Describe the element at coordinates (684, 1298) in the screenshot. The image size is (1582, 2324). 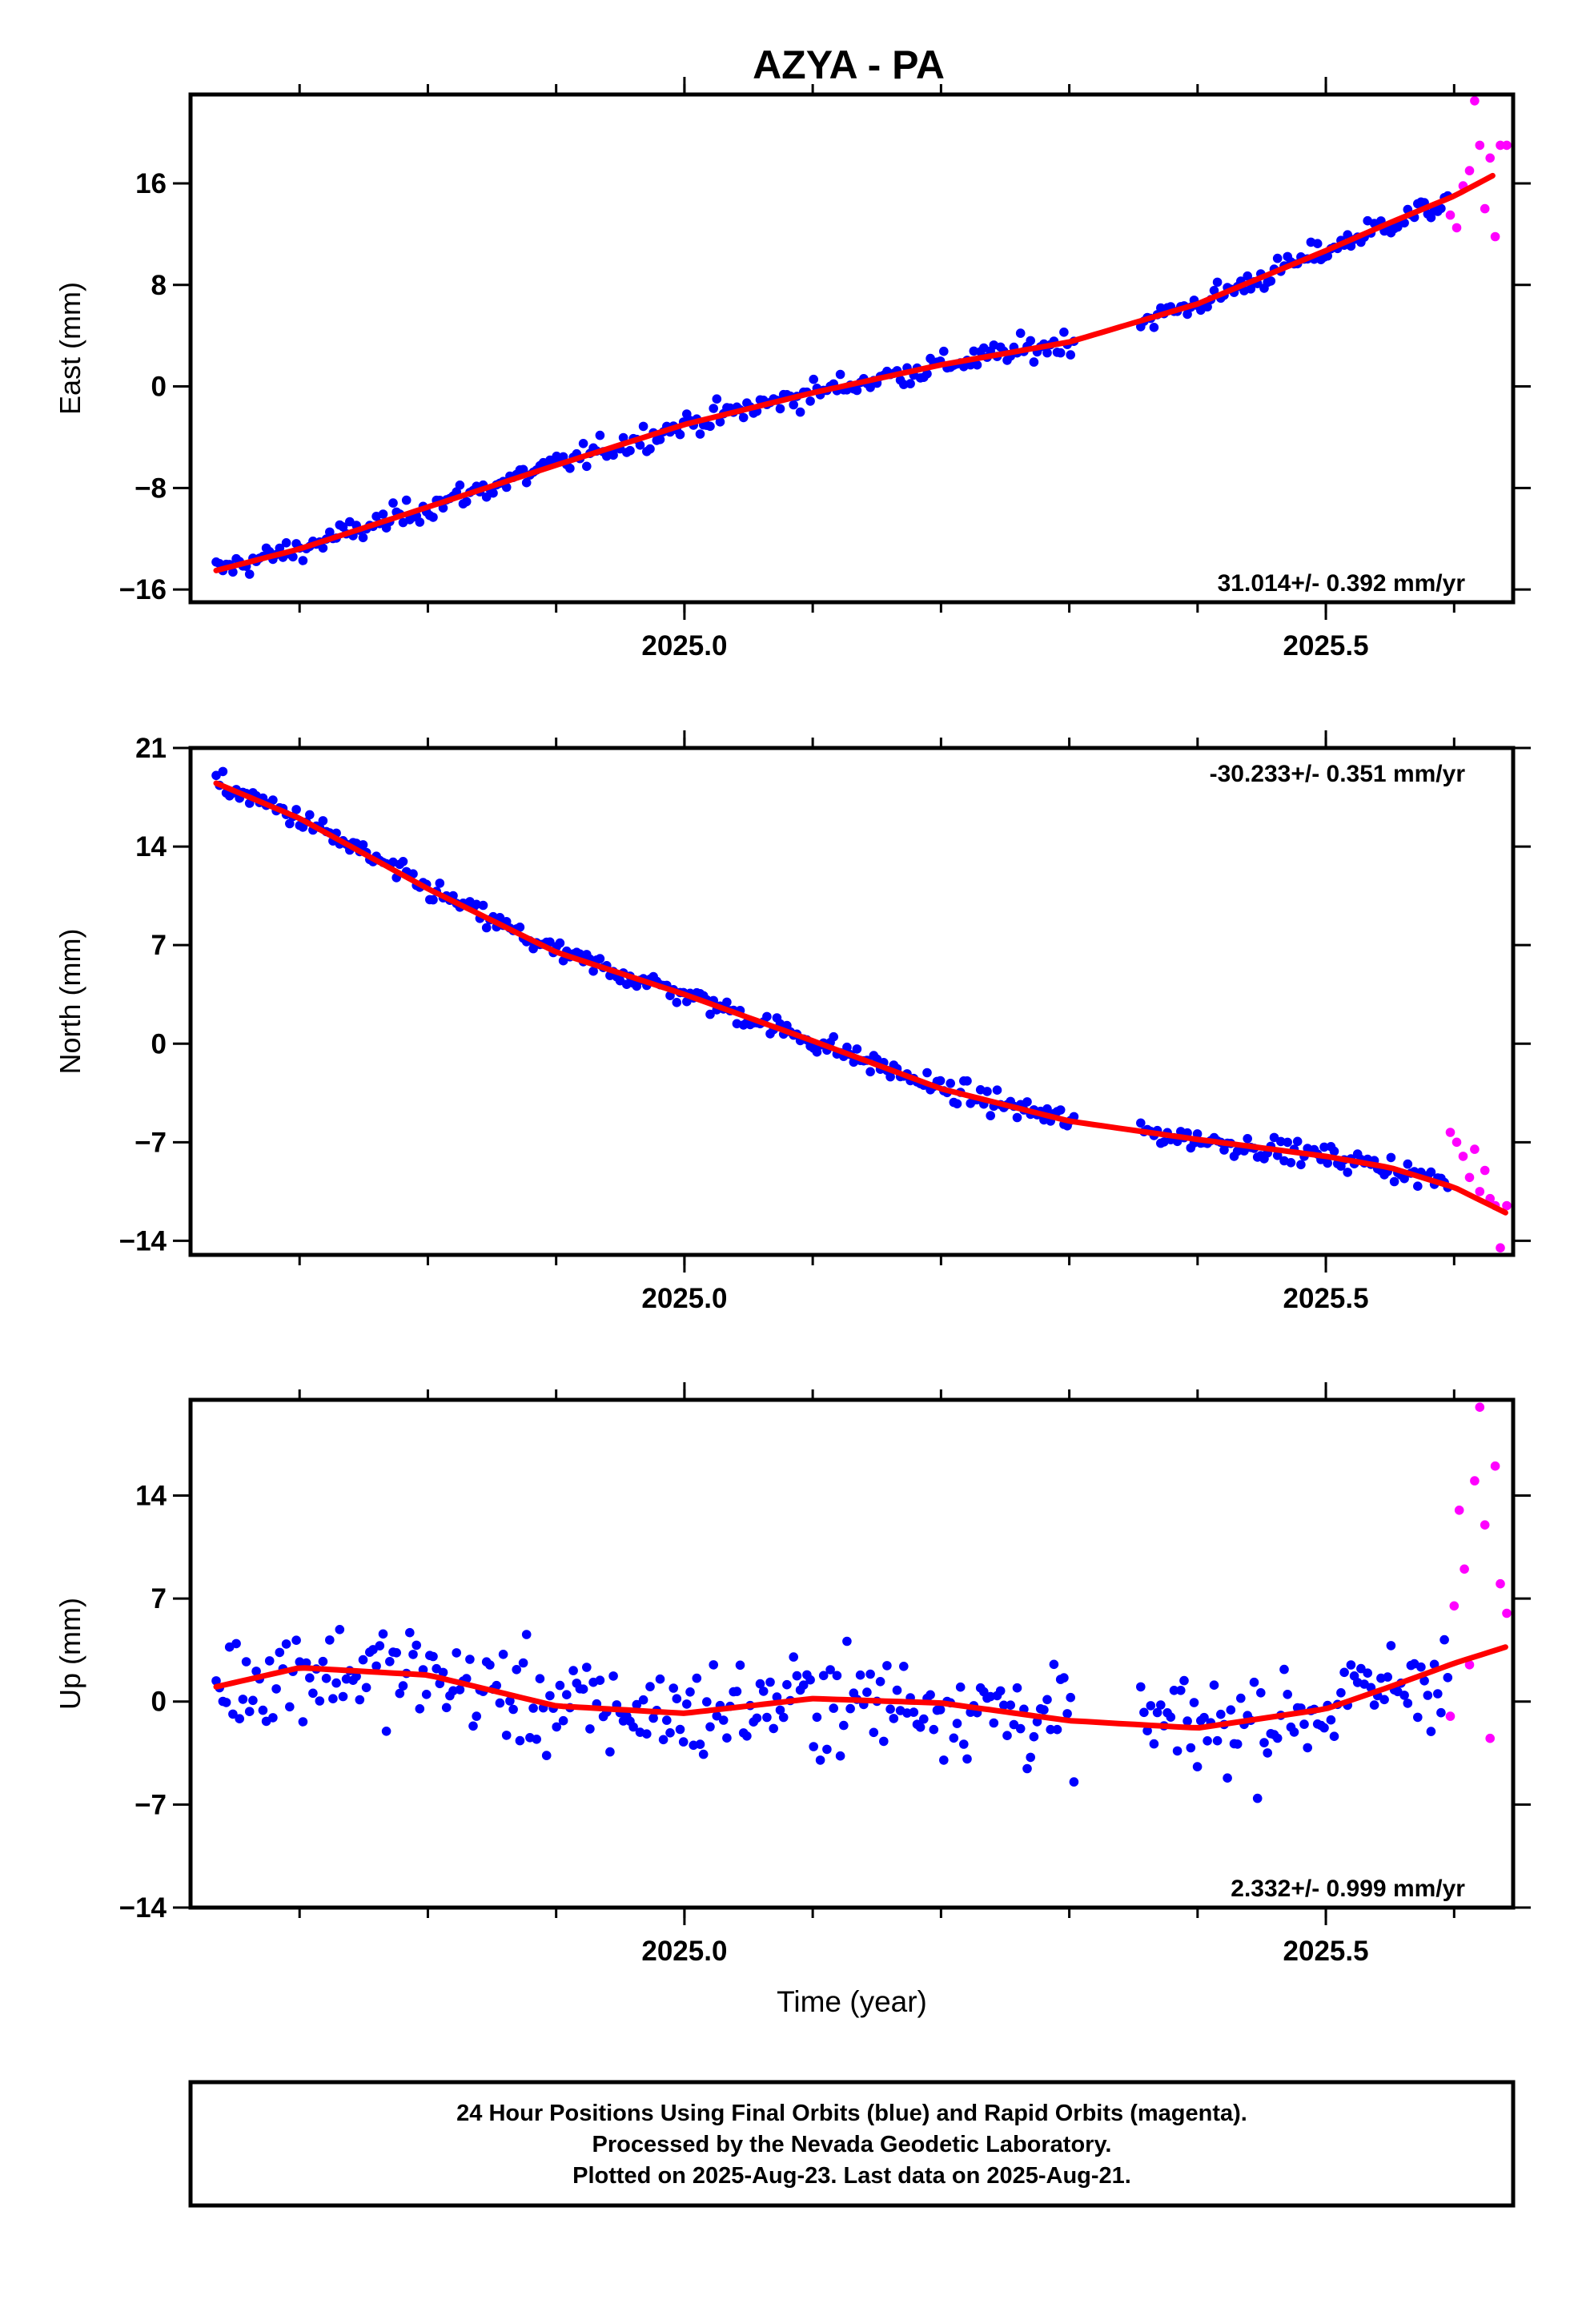
I see `x-tick-label: 2025.0` at that location.